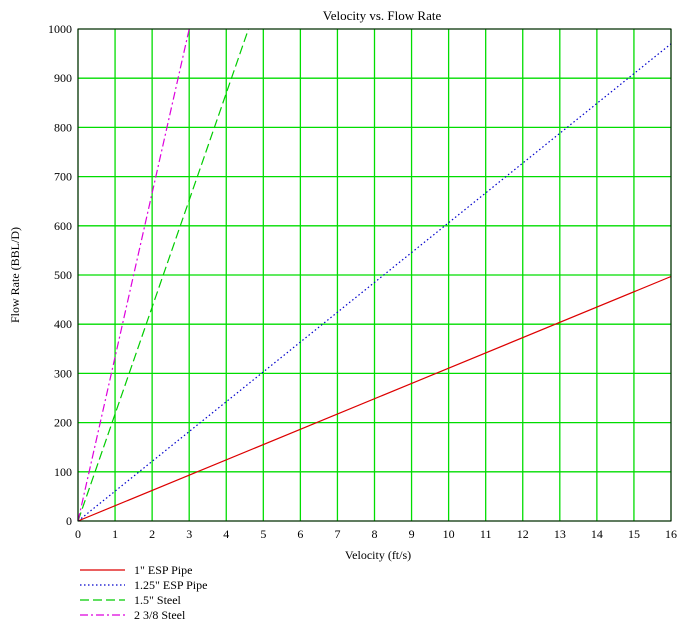 This screenshot has width=687, height=638. I want to click on legend-label: 1.25" ESP Pipe, so click(170, 585).